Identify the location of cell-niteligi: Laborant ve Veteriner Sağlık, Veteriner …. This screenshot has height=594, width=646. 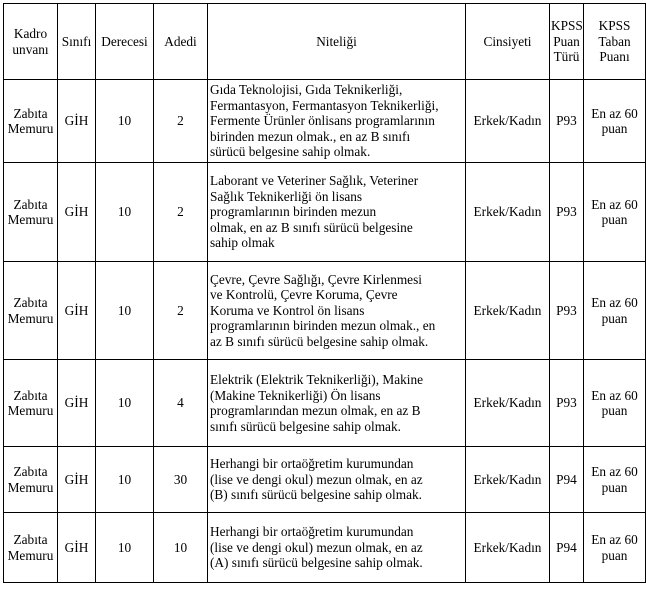
(336, 212).